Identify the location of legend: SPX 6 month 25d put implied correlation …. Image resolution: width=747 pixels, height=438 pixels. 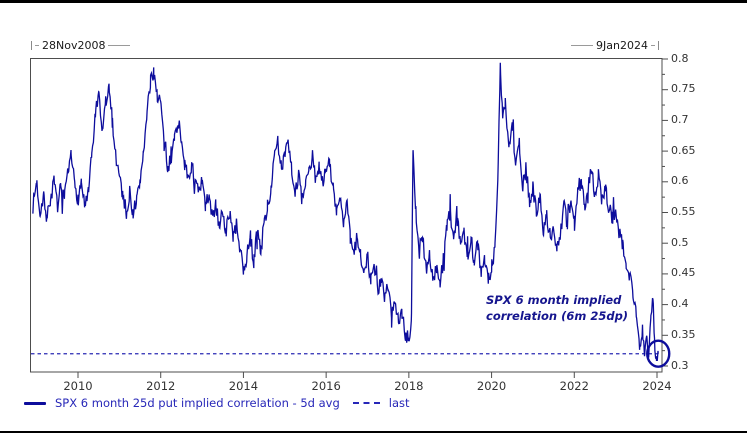
(217, 403).